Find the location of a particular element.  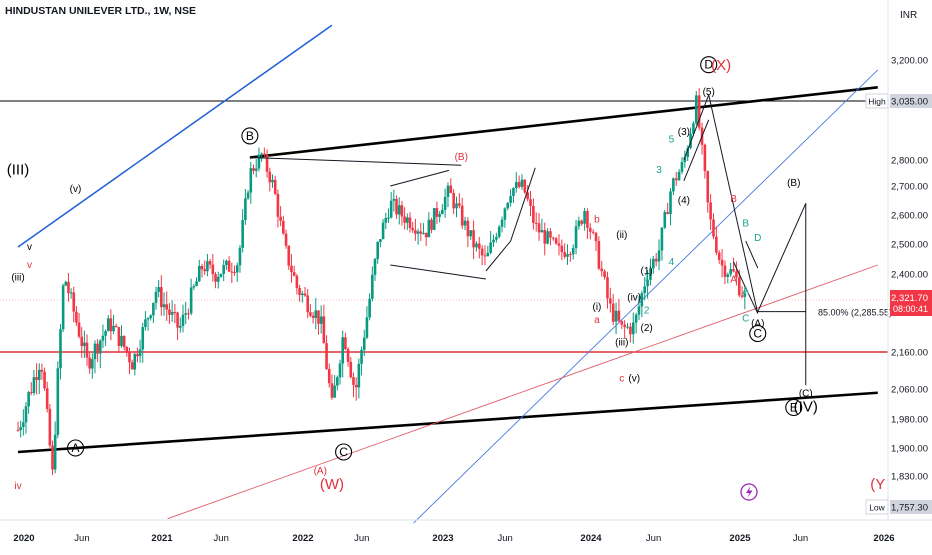

x-tick-label: 2022 is located at coordinates (302, 538).